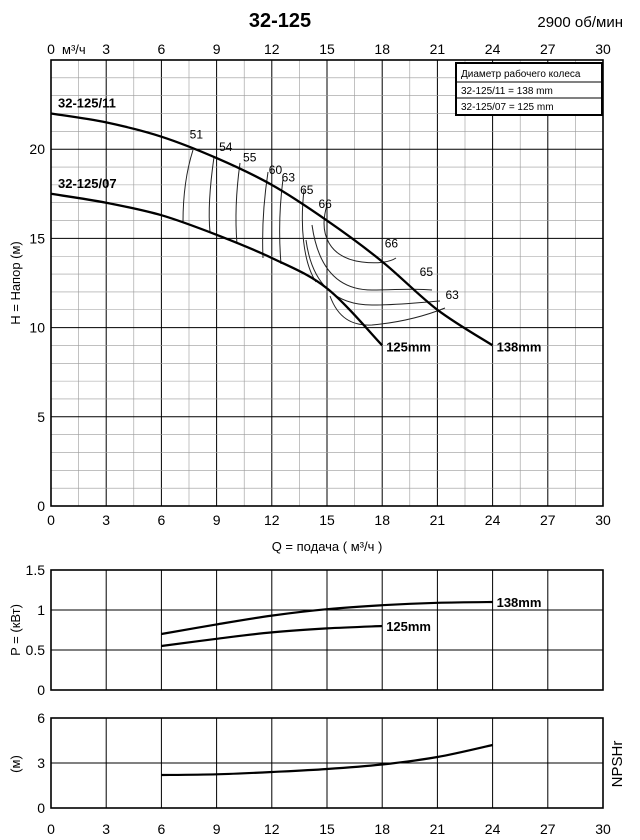 The height and width of the screenshot is (840, 640). What do you see at coordinates (493, 49) in the screenshot?
I see `top-x-tick-label: 24` at bounding box center [493, 49].